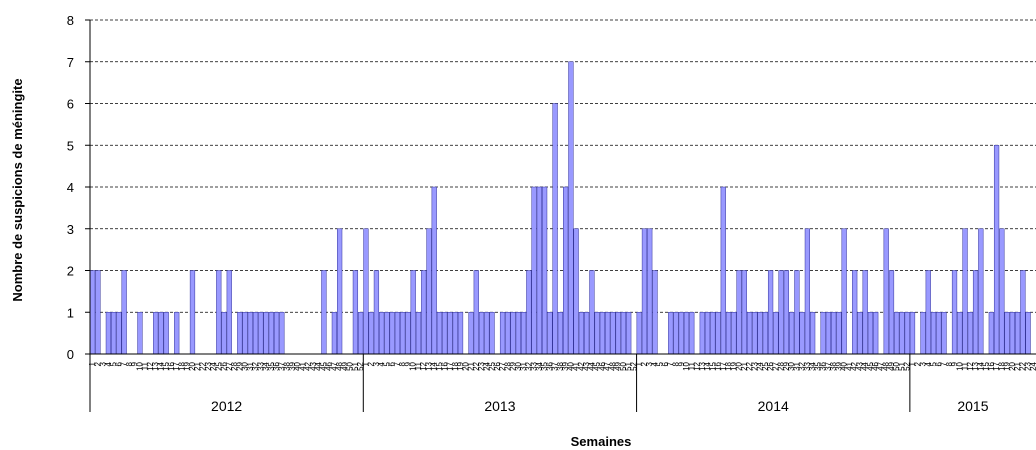 Image resolution: width=1036 pixels, height=450 pixels. What do you see at coordinates (875, 365) in the screenshot?
I see `week-tick-label: 46` at bounding box center [875, 365].